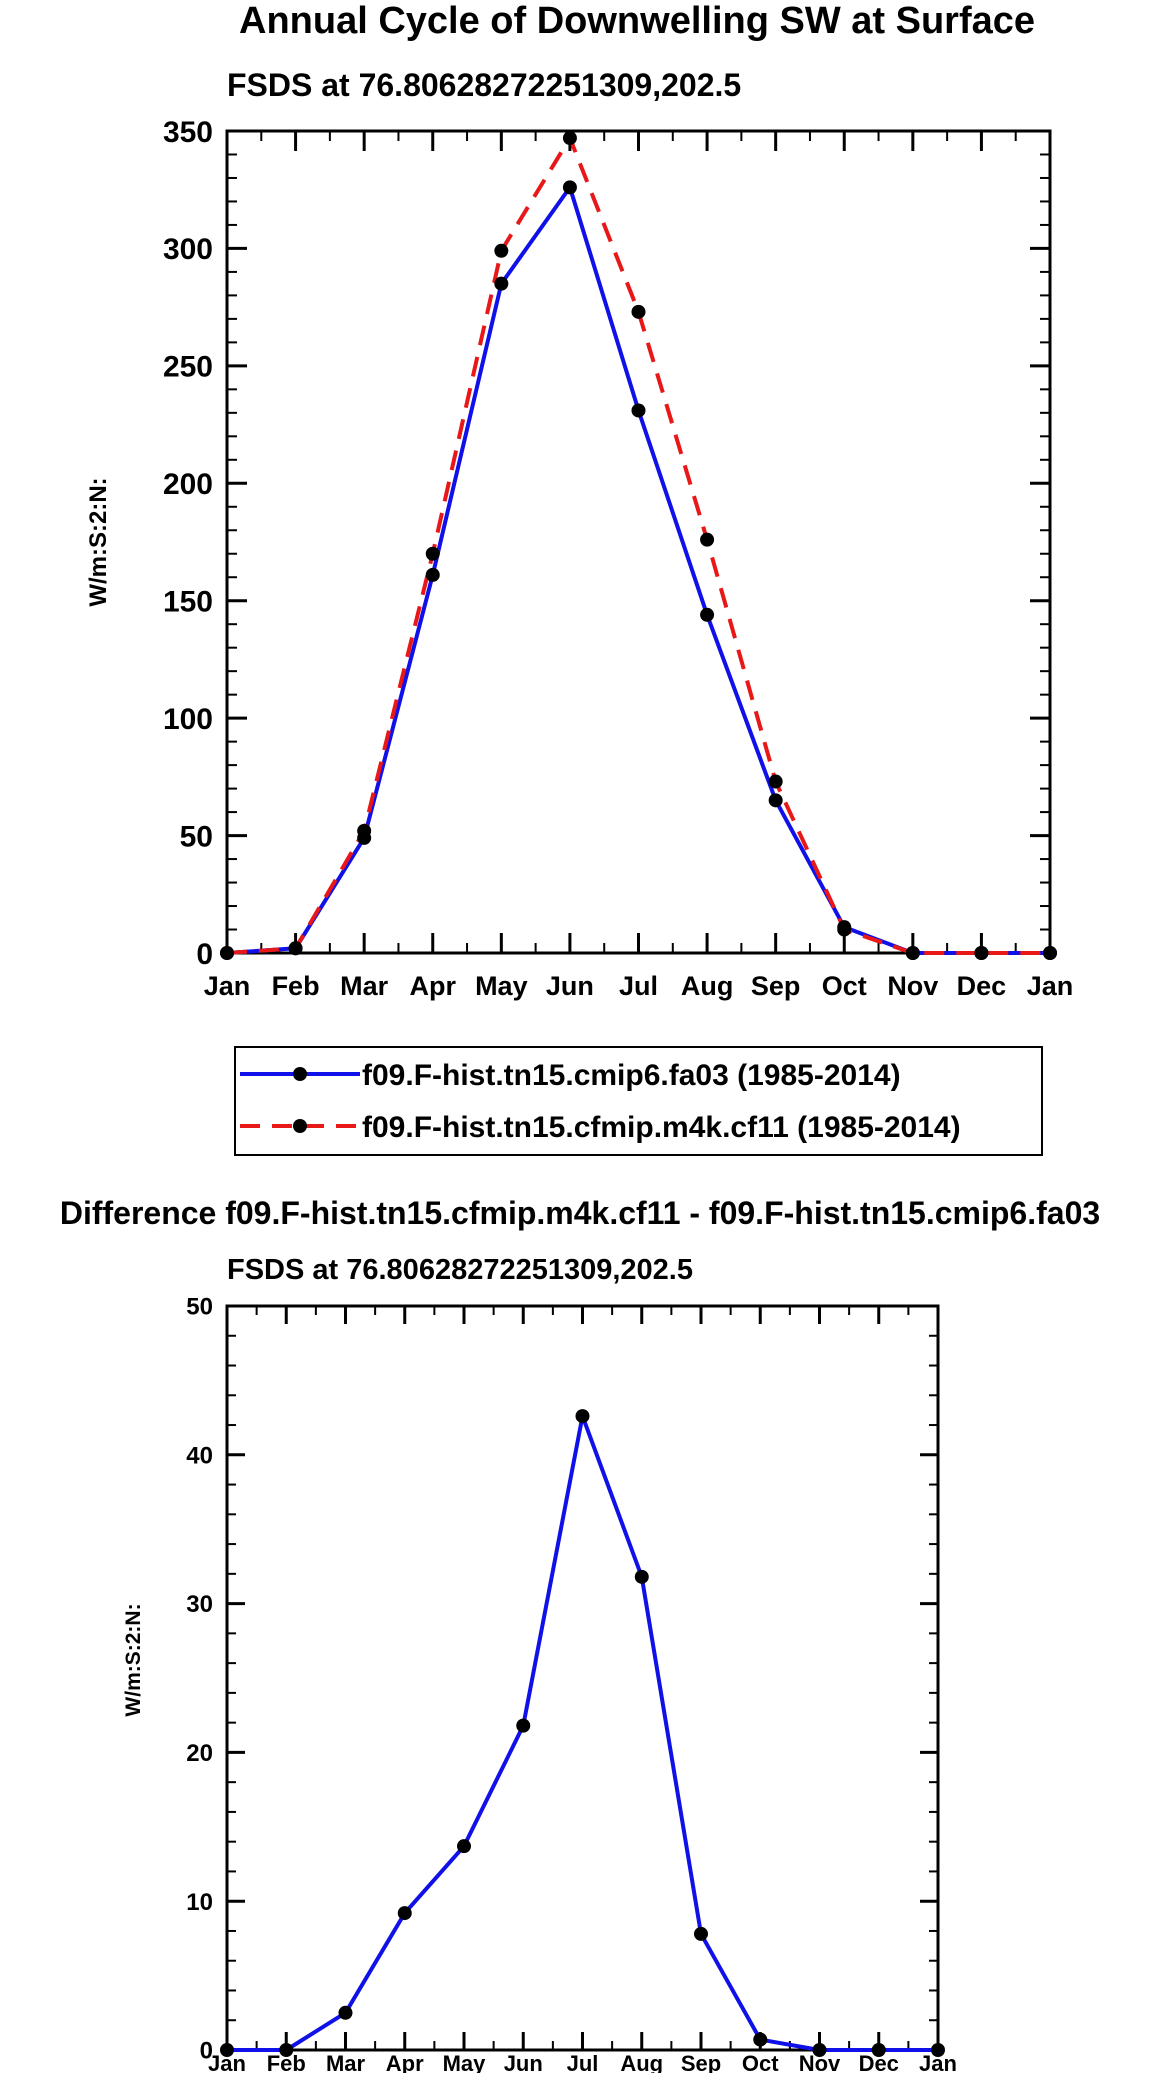 This screenshot has width=1161, height=2078. Describe the element at coordinates (133, 1659) in the screenshot. I see `chart2-y-axis-label: W/m:S:2:N:` at that location.